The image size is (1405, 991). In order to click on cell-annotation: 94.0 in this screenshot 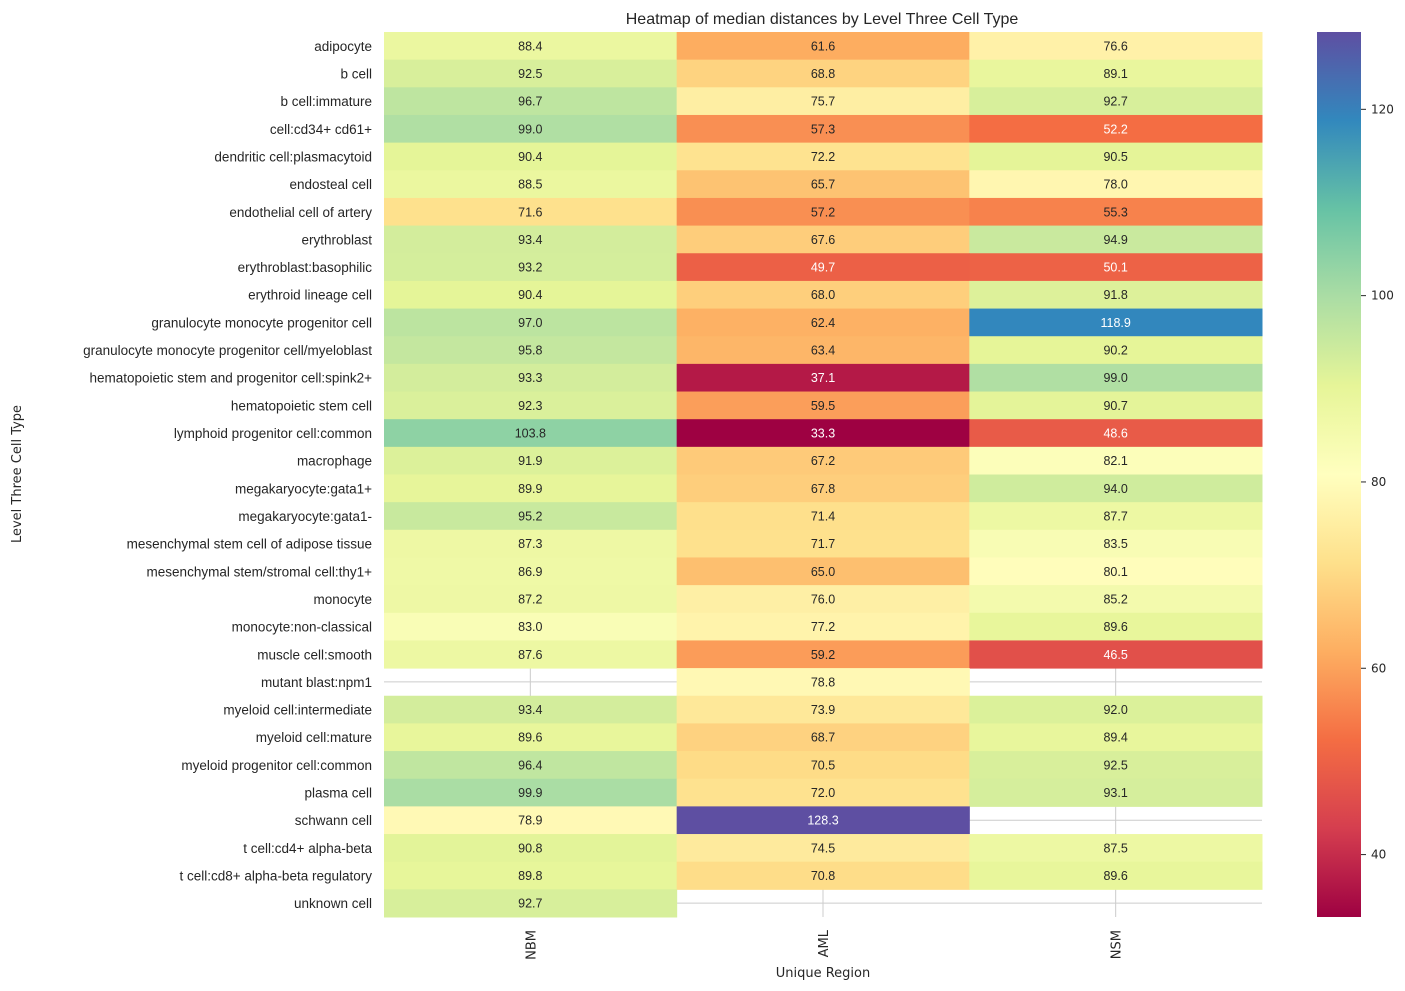, I will do `click(1115, 489)`.